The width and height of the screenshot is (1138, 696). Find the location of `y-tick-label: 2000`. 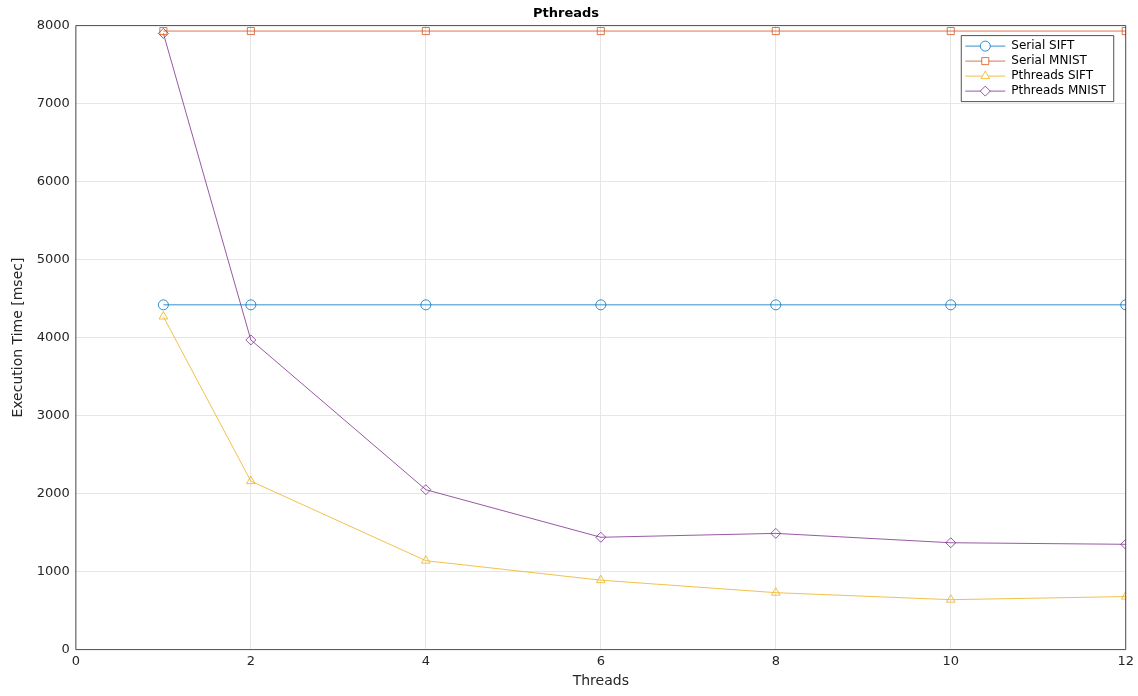

y-tick-label: 2000 is located at coordinates (53, 492).